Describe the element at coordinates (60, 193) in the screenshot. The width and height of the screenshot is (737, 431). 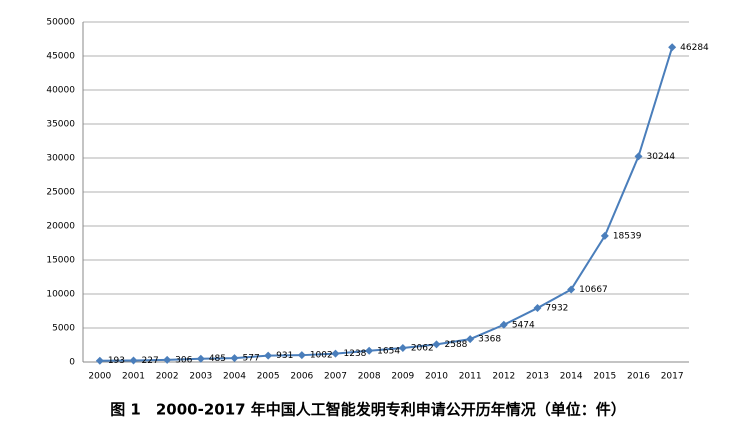
I see `y-tick-label: 25000` at that location.